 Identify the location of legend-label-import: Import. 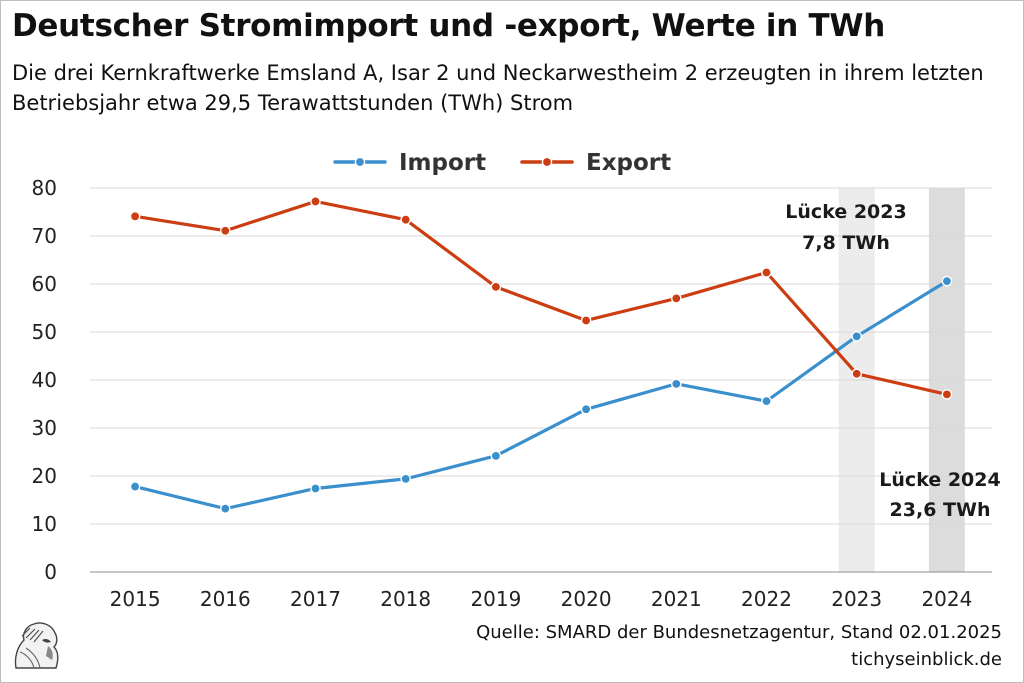
(442, 163).